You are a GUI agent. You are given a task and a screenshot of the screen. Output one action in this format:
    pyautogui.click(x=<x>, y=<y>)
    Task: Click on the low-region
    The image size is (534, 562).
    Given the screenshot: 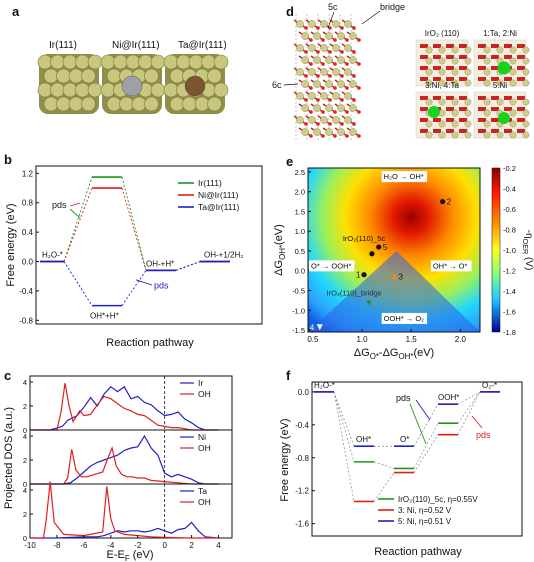 What is the action you would take?
    pyautogui.click(x=394, y=291)
    